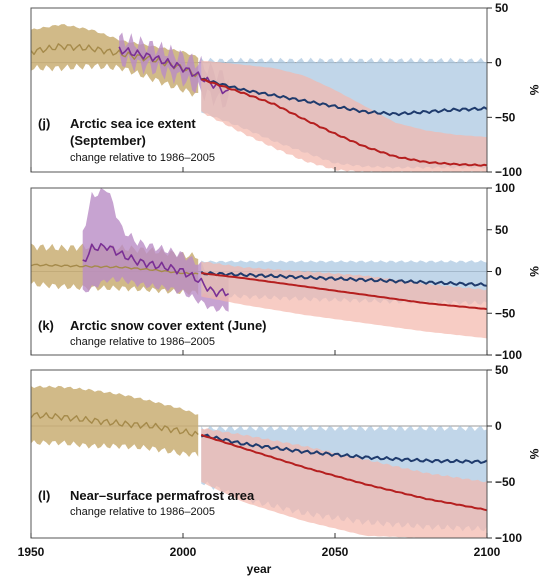 This screenshot has height=579, width=544. What do you see at coordinates (259, 569) in the screenshot?
I see `x-axis-label: year` at bounding box center [259, 569].